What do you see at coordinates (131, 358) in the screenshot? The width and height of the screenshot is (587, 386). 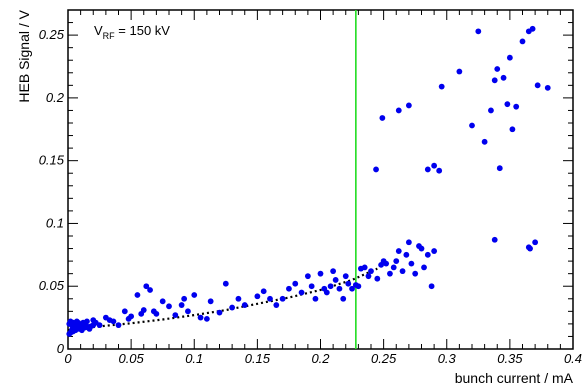 I see `x-tick-label: 0.05` at bounding box center [131, 358].